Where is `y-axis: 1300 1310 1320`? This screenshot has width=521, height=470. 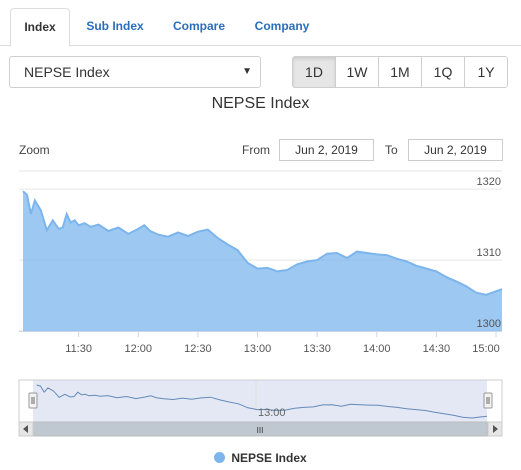
y-axis: 1300 1310 1320 is located at coordinates (489, 253).